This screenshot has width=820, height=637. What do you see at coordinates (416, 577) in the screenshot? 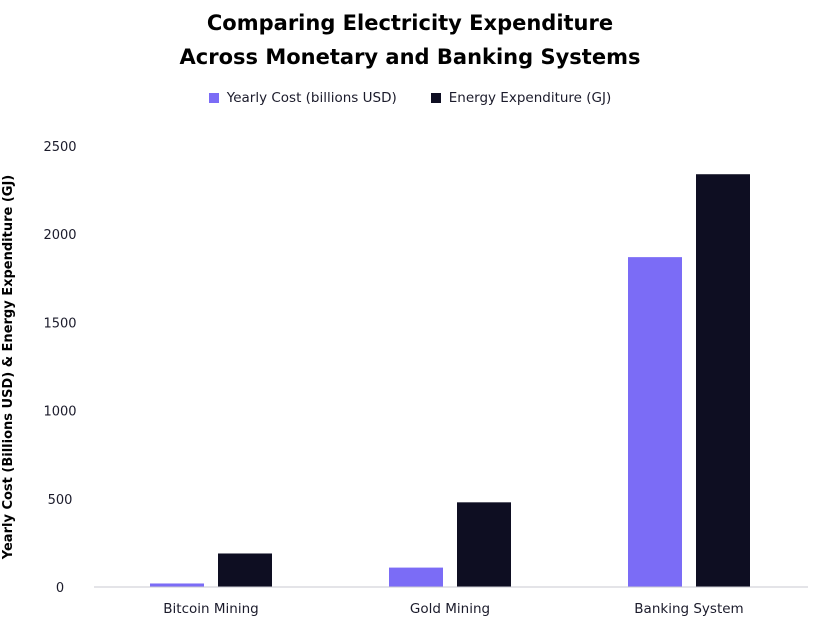
I see `bar-yearly-cost-gold-mining` at bounding box center [416, 577].